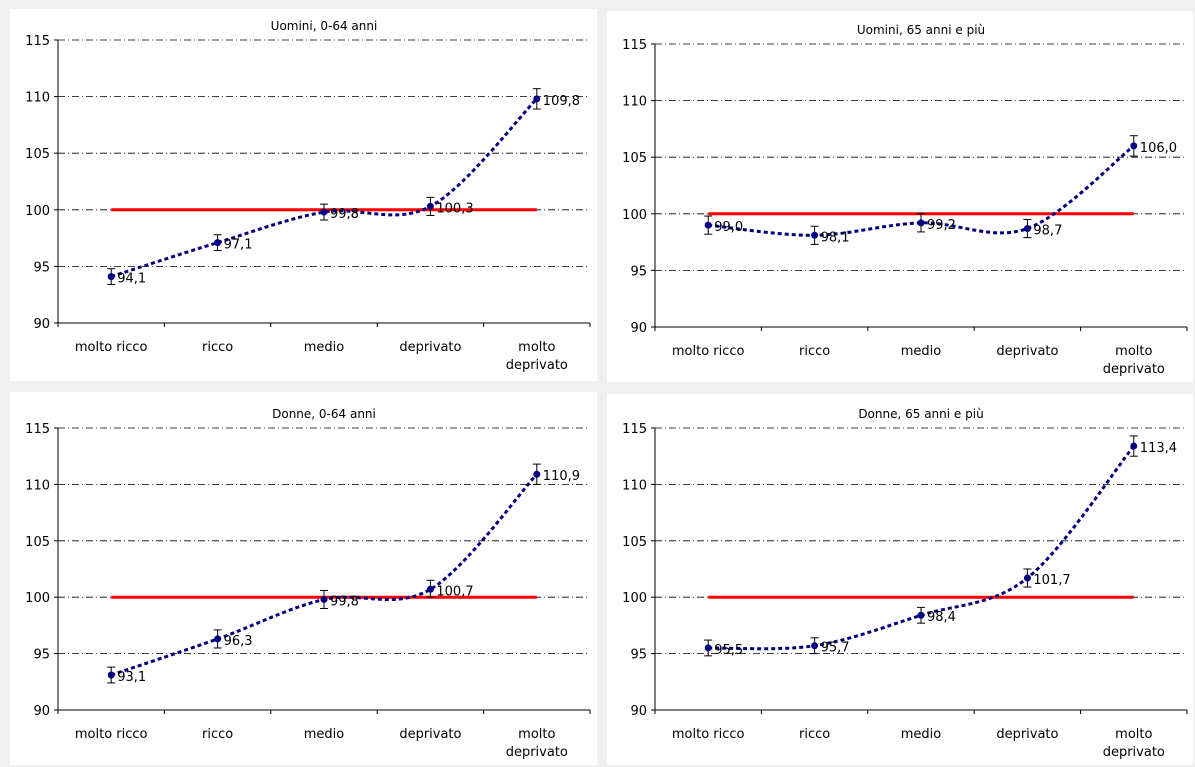 Image resolution: width=1195 pixels, height=767 pixels. What do you see at coordinates (728, 650) in the screenshot?
I see `data-label: 95,5` at bounding box center [728, 650].